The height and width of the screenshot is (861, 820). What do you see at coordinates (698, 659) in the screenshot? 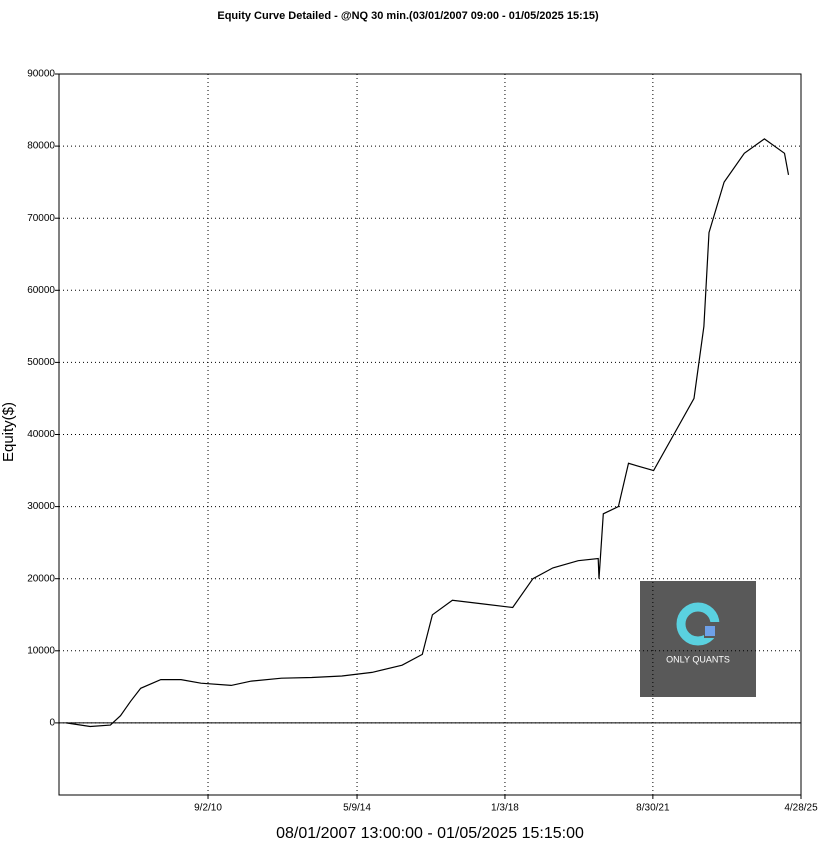
I see `watermark-text: ONLY QUANTS` at bounding box center [698, 659].